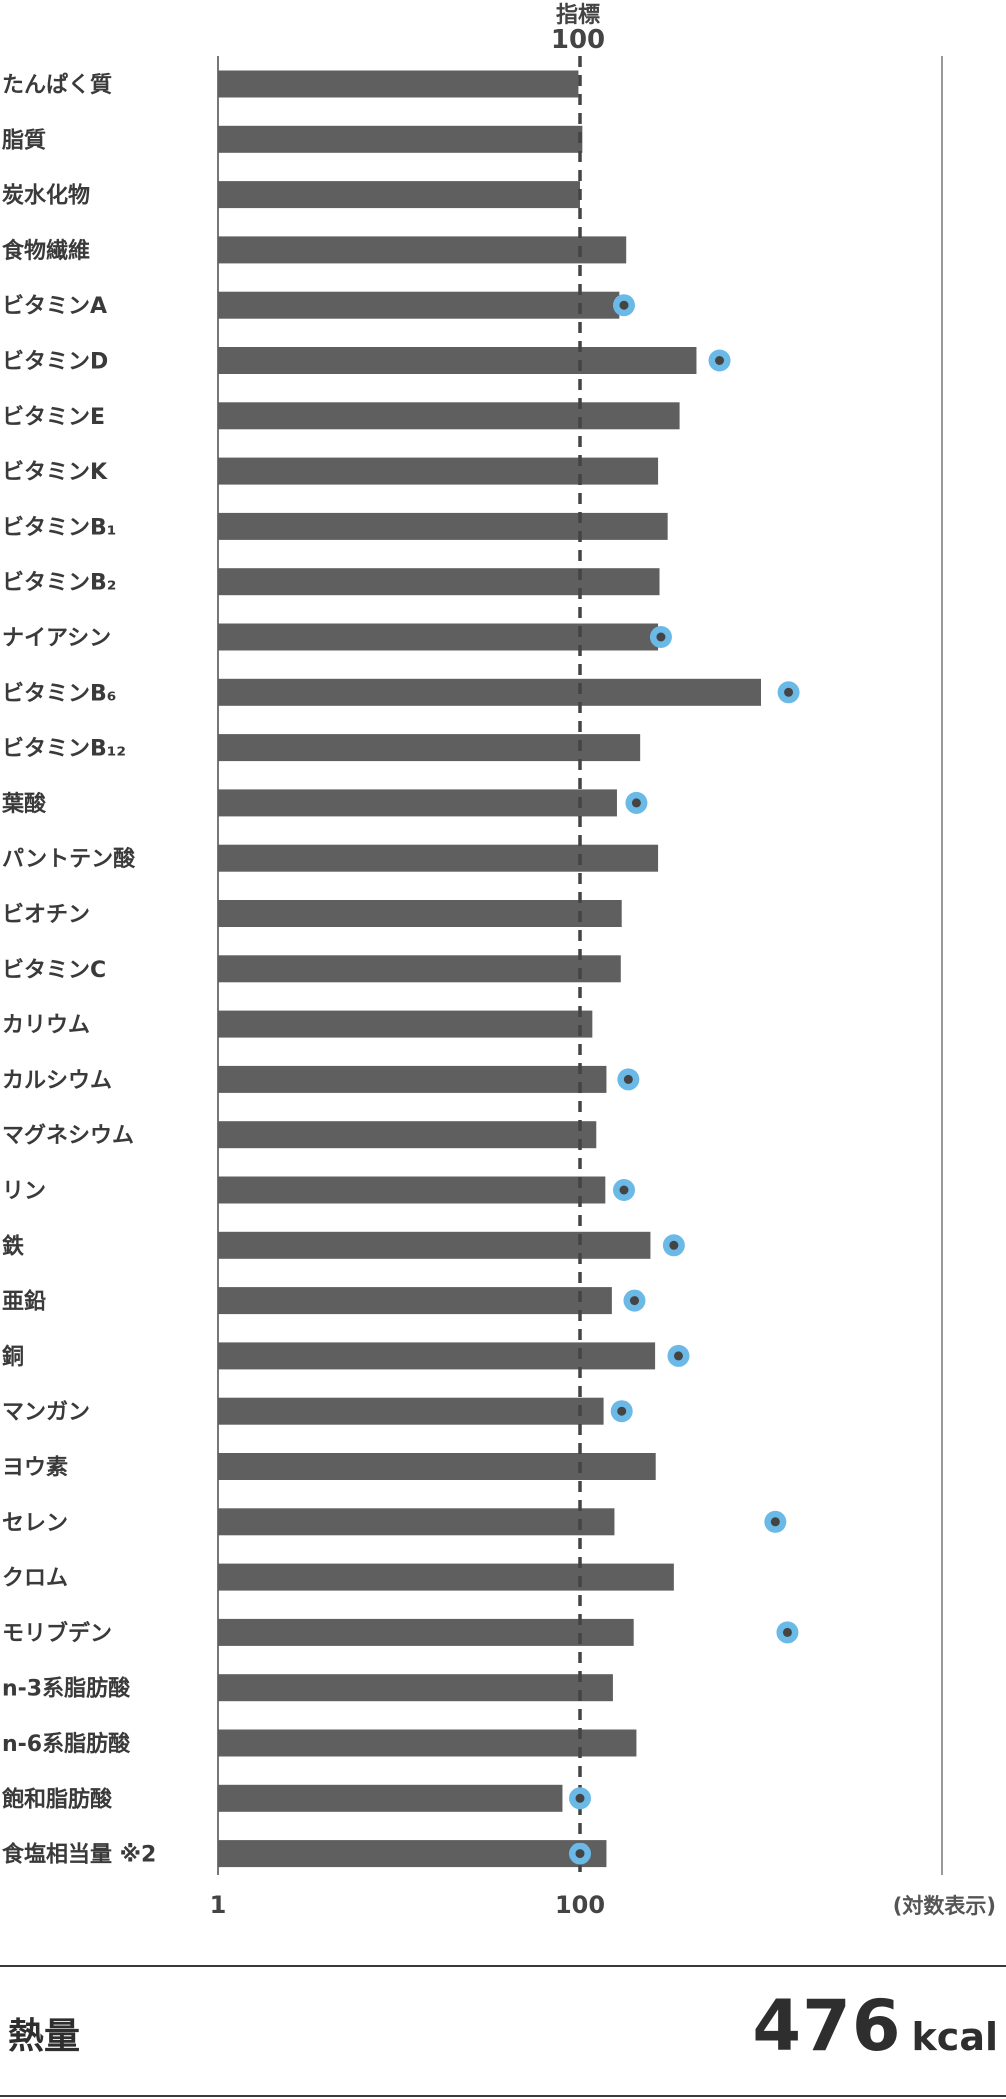 Image resolution: width=1006 pixels, height=2099 pixels. Describe the element at coordinates (24, 140) in the screenshot. I see `category-label: 脂質` at that location.